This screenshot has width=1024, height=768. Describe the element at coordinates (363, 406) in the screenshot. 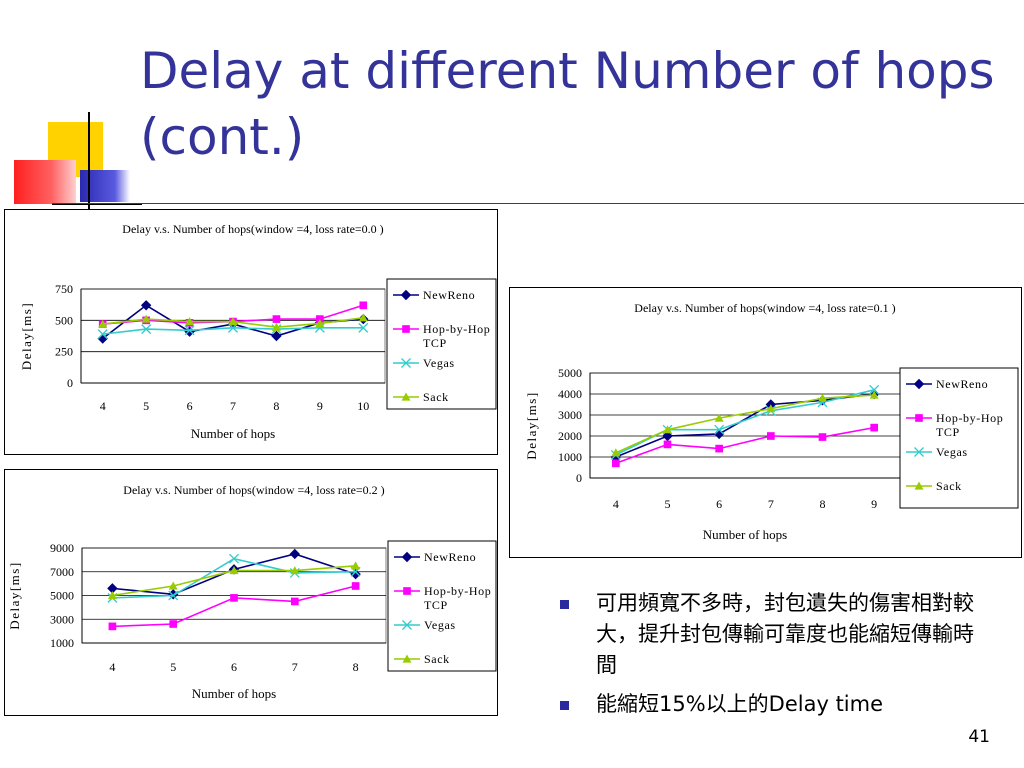

I see `x-tick-label: 10` at that location.